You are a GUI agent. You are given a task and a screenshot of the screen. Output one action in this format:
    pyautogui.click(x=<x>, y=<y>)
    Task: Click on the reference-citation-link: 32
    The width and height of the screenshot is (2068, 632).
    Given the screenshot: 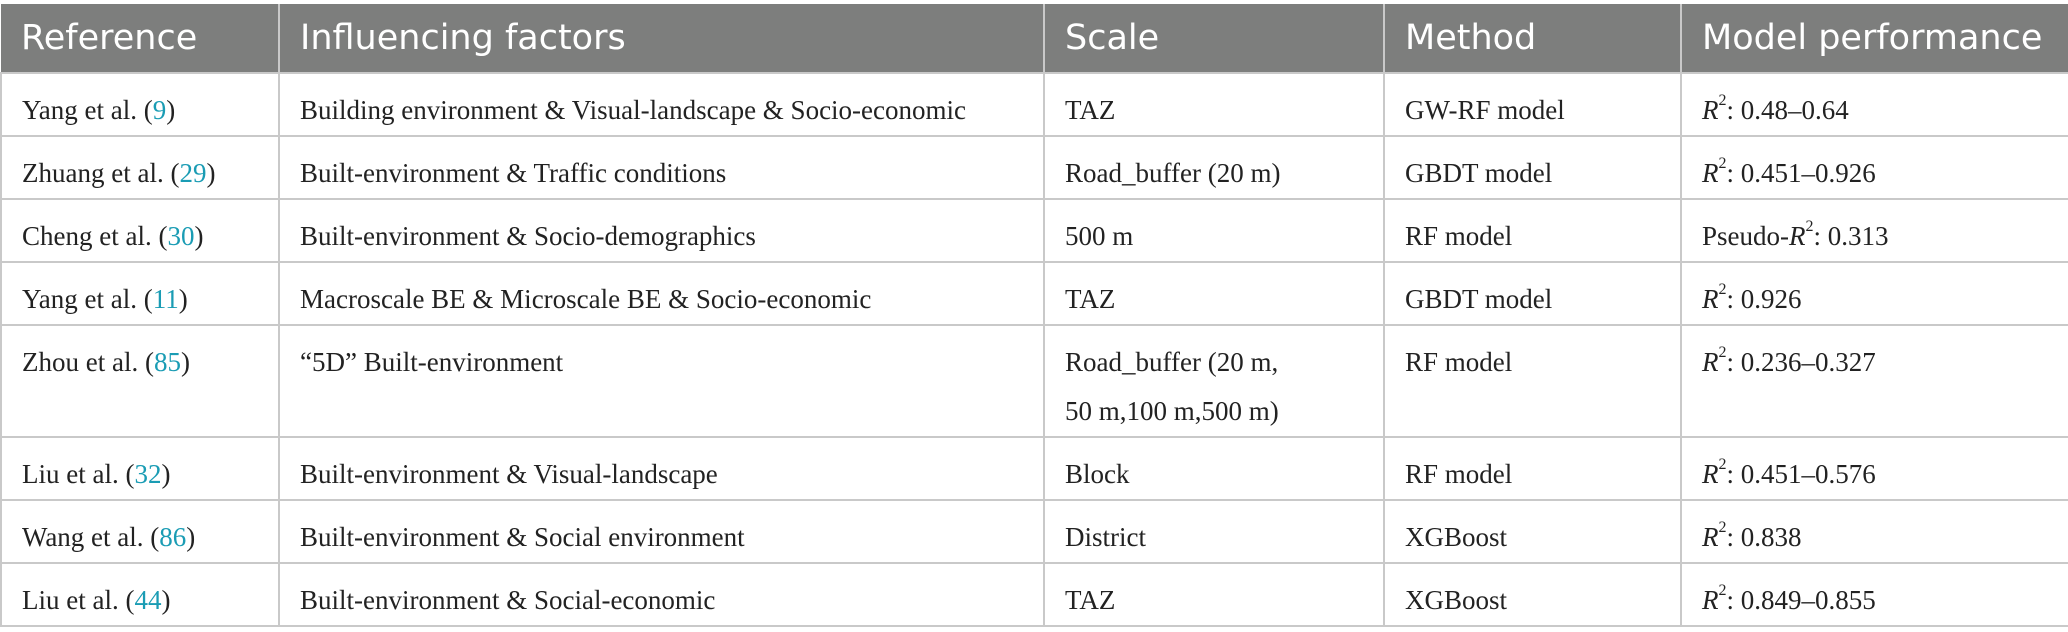 What is the action you would take?
    pyautogui.click(x=148, y=474)
    